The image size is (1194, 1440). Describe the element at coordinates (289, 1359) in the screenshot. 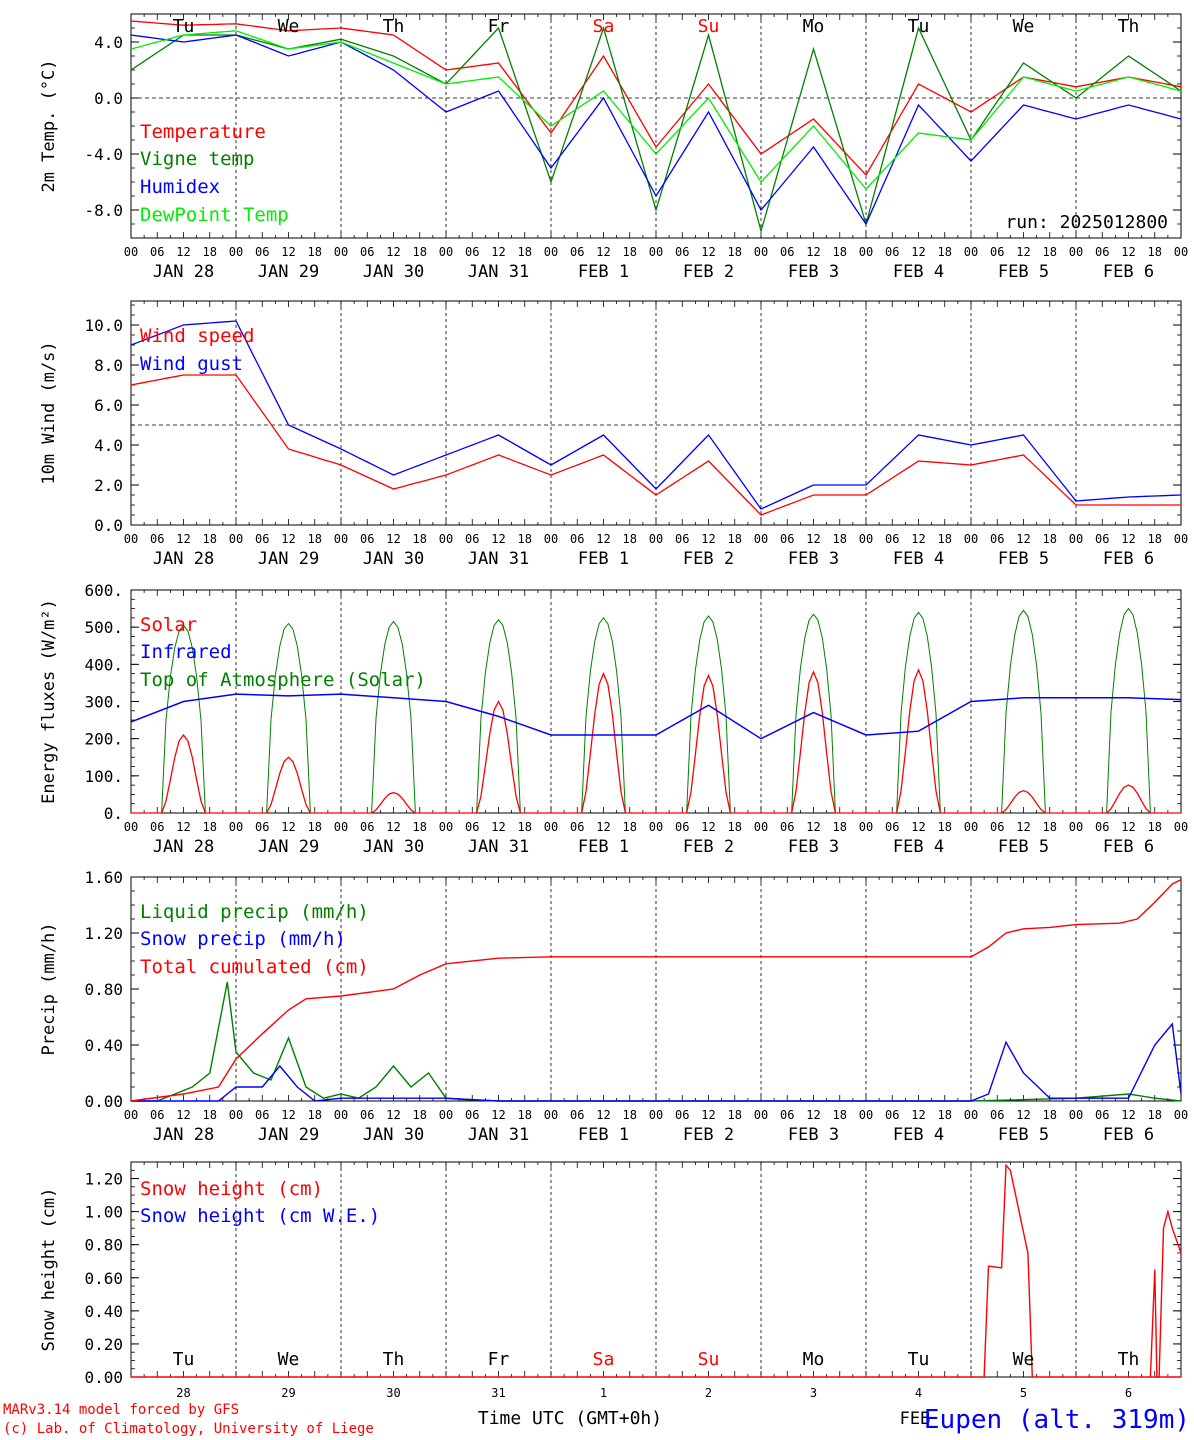

I see `weekday-label: We` at that location.